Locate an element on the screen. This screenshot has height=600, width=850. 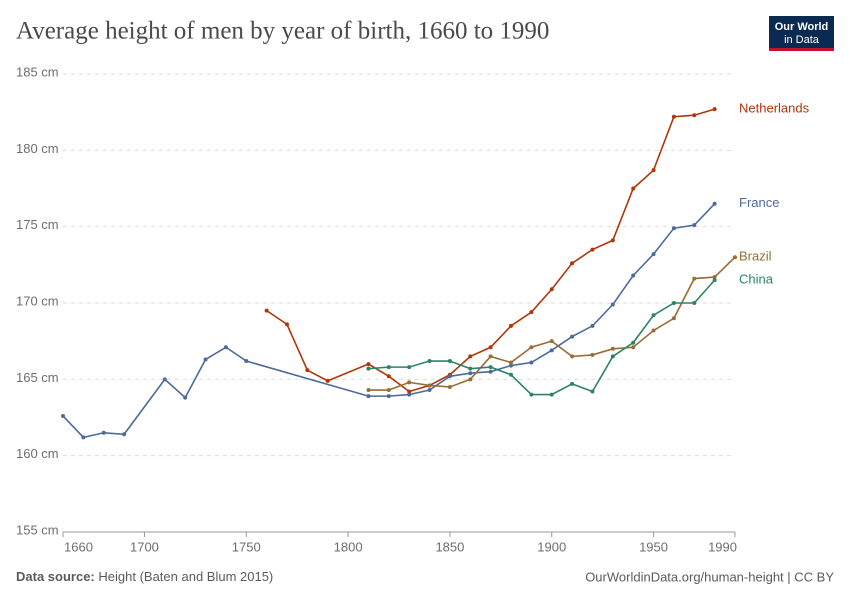
series-label: France is located at coordinates (759, 202).